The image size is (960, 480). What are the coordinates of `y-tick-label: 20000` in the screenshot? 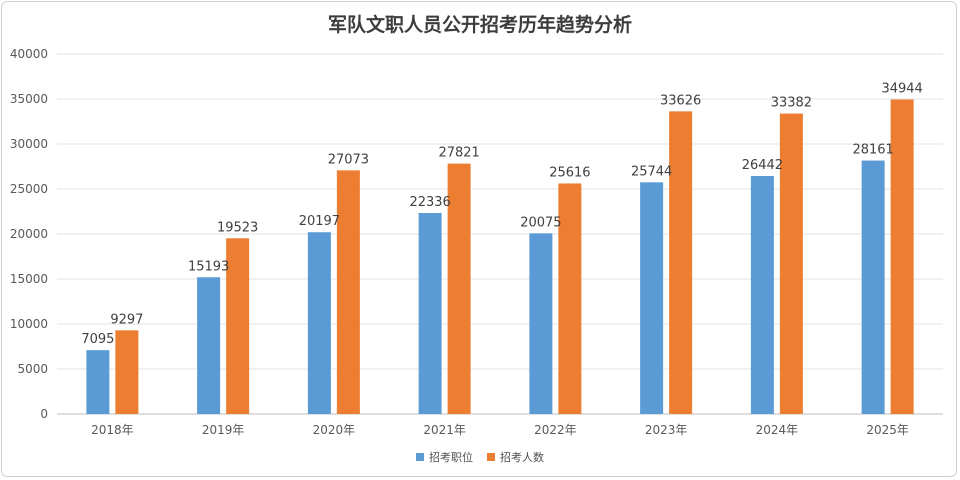 It's located at (29, 234).